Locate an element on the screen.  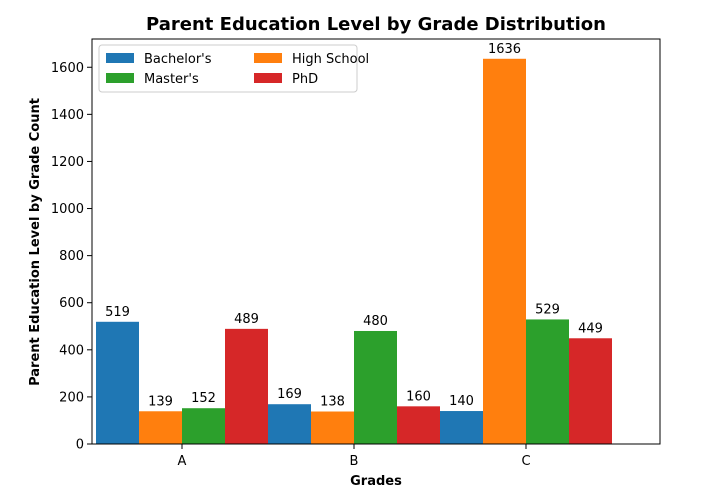
legend-label: Bachelor's is located at coordinates (178, 59).